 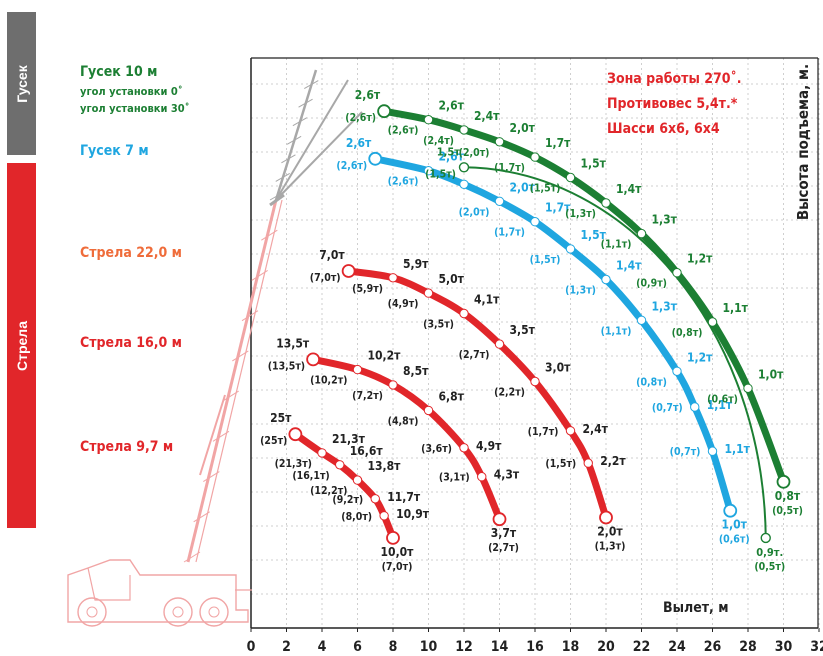 What do you see at coordinates (310, 476) in the screenshot?
I see `load-label-alt: (16,1т)` at bounding box center [310, 476].